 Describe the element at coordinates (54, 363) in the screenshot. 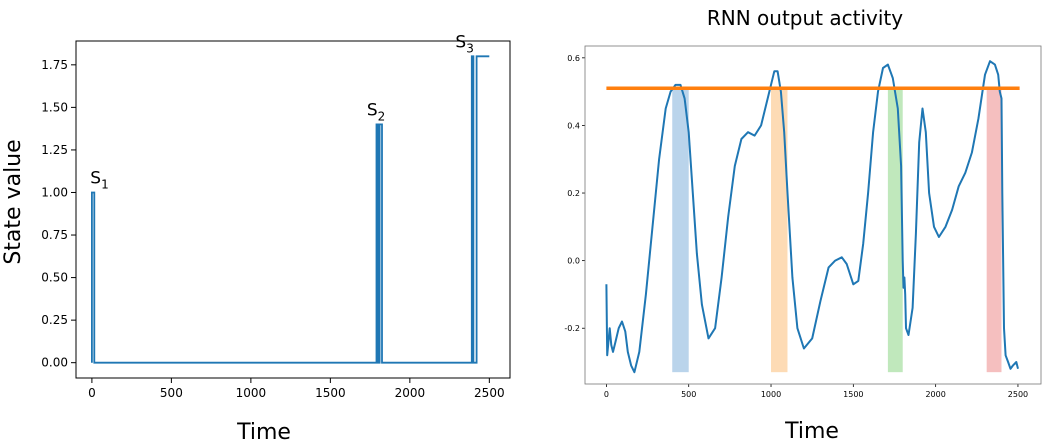

I see `left-ytick-label: 0.00` at that location.